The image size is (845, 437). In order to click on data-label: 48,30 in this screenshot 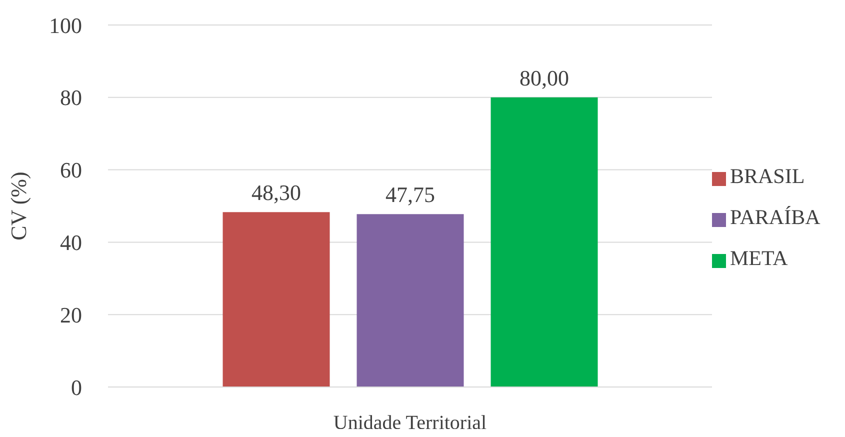, I will do `click(277, 193)`.